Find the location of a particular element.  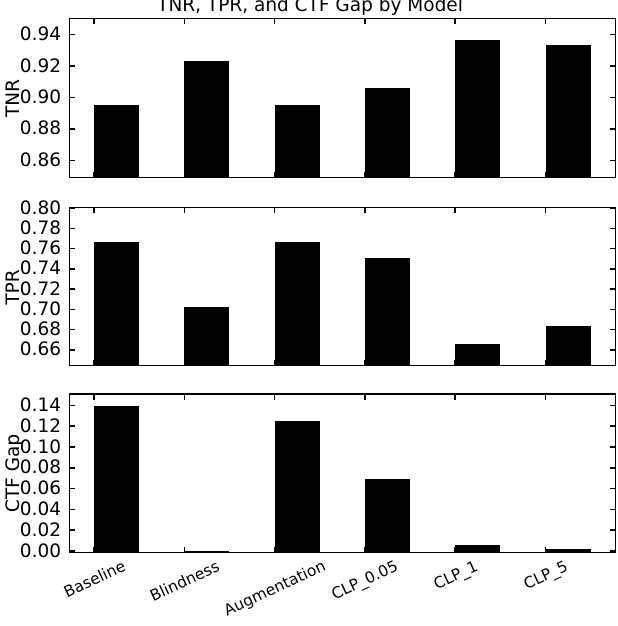

y-tick-label: 0.10 is located at coordinates (40, 447).